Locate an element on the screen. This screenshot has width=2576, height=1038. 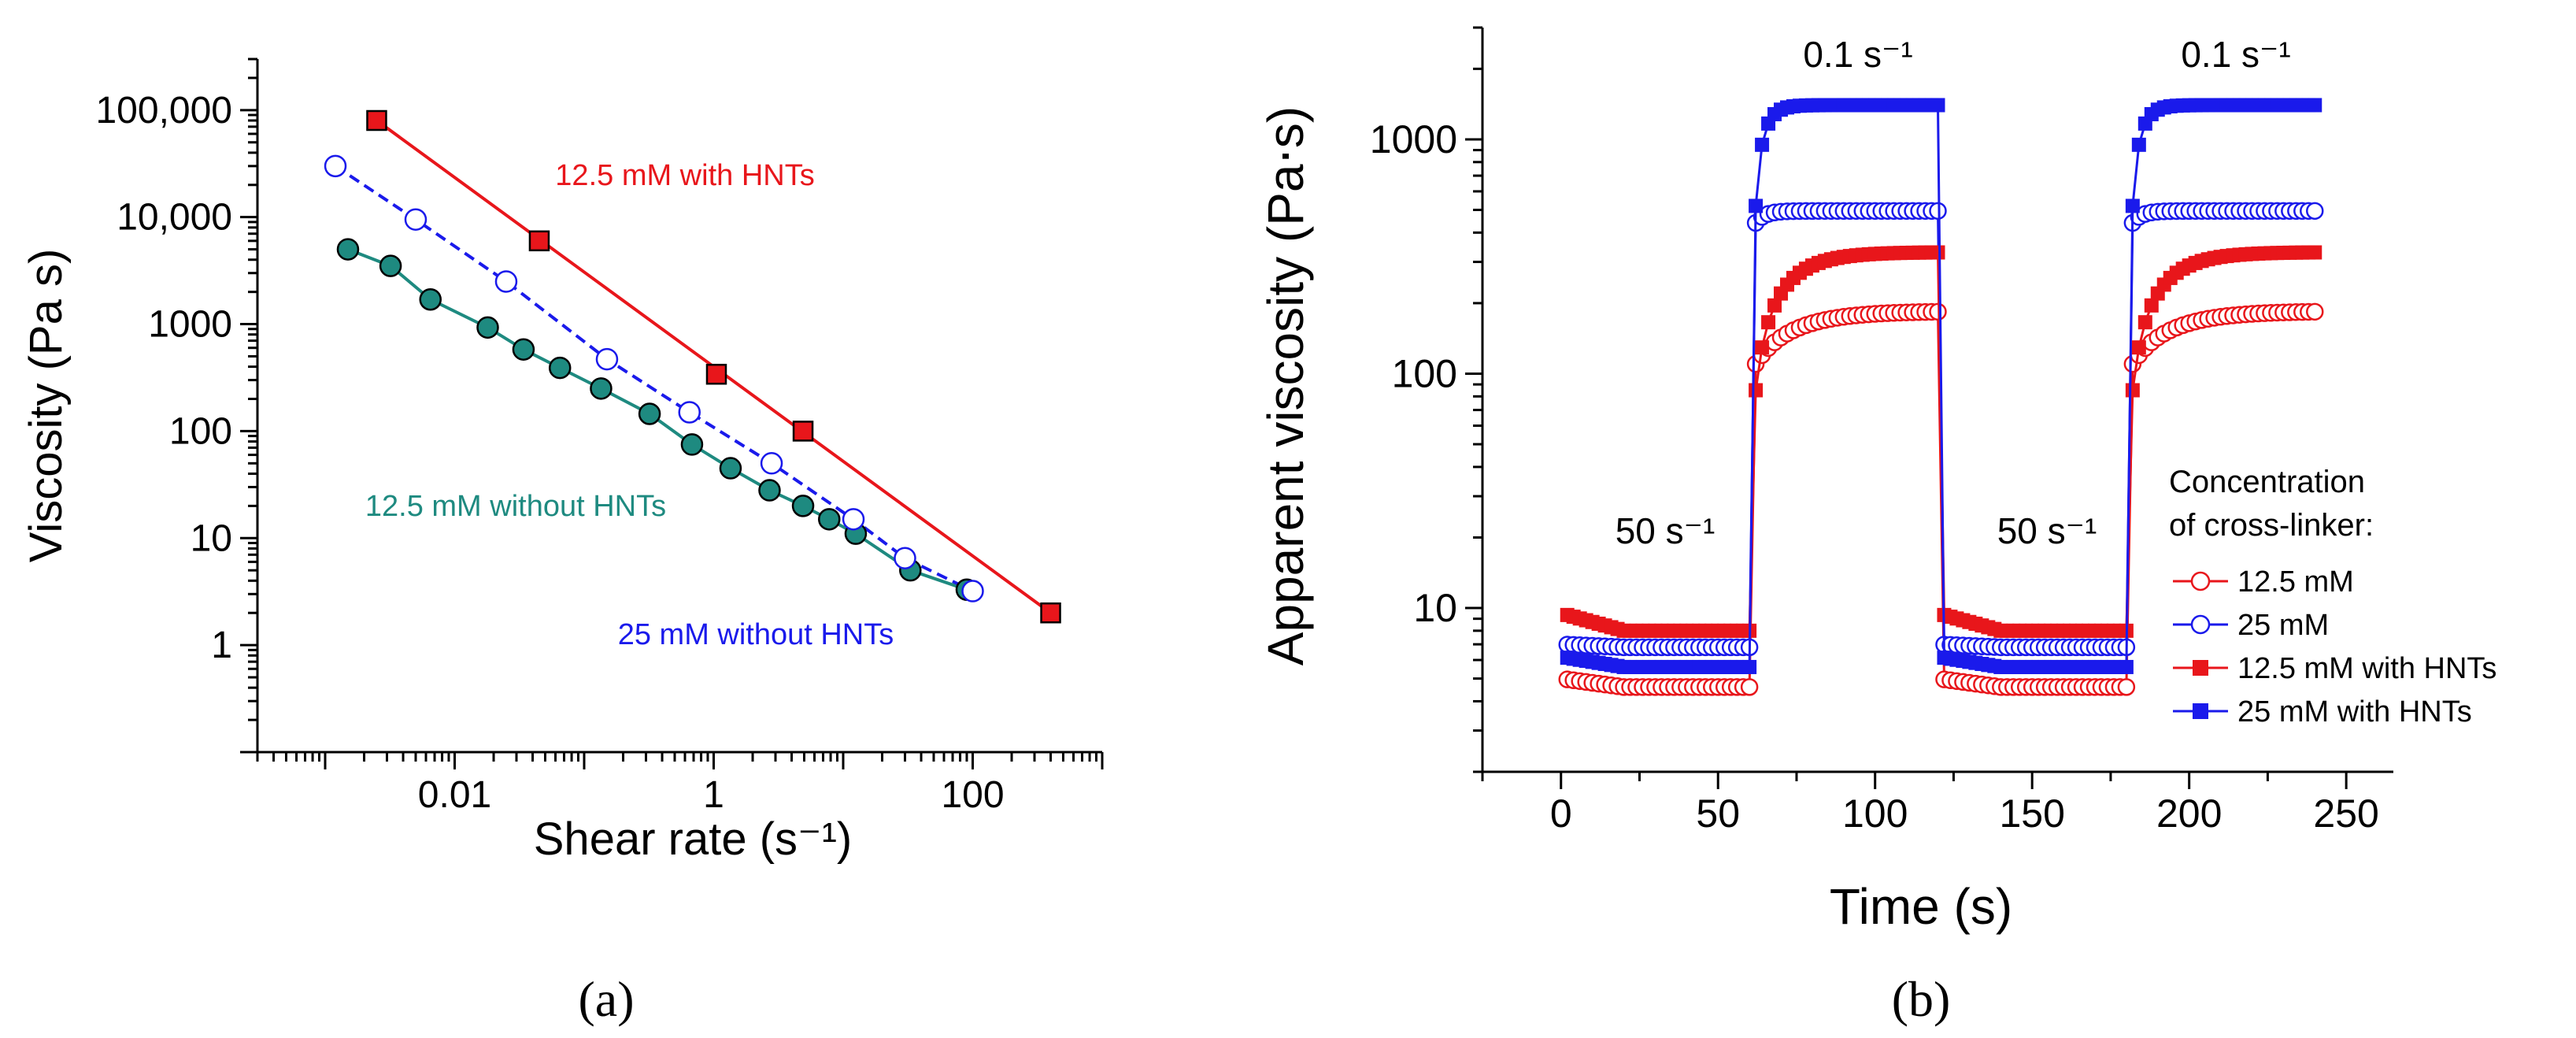
x-tick-label: 1 is located at coordinates (713, 795).